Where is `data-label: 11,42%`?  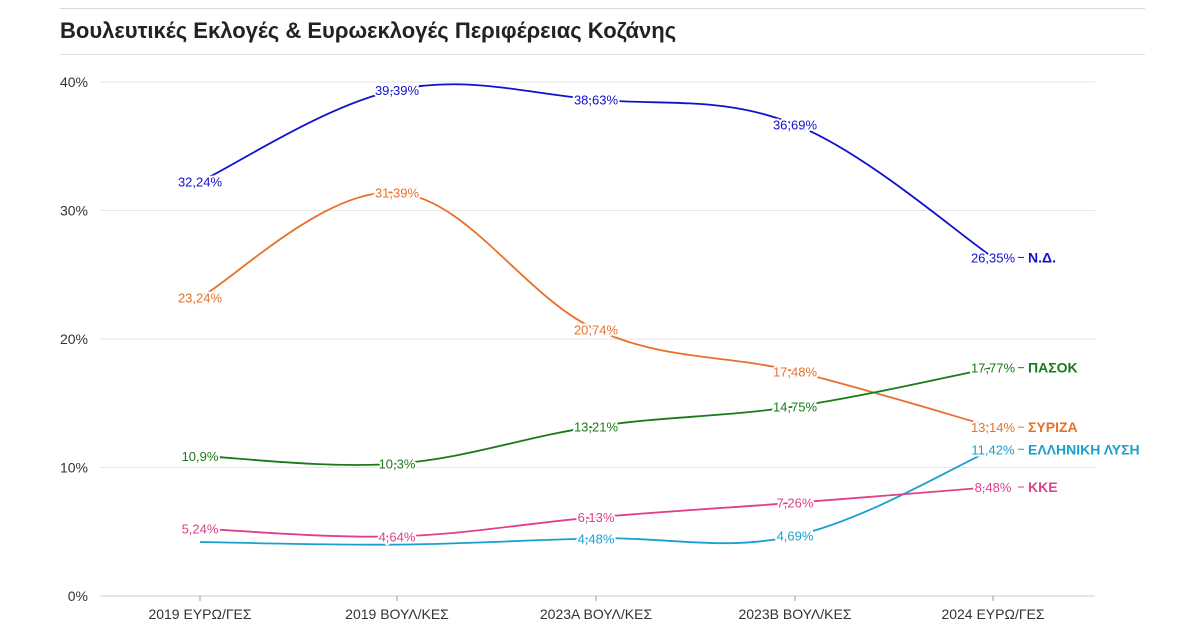
data-label: 11,42% is located at coordinates (993, 449).